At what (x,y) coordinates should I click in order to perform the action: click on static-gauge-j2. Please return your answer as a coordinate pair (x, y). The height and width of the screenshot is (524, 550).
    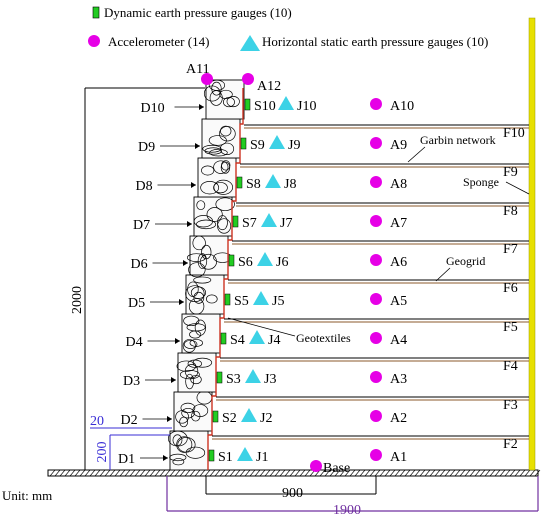
    Looking at the image, I should click on (249, 415).